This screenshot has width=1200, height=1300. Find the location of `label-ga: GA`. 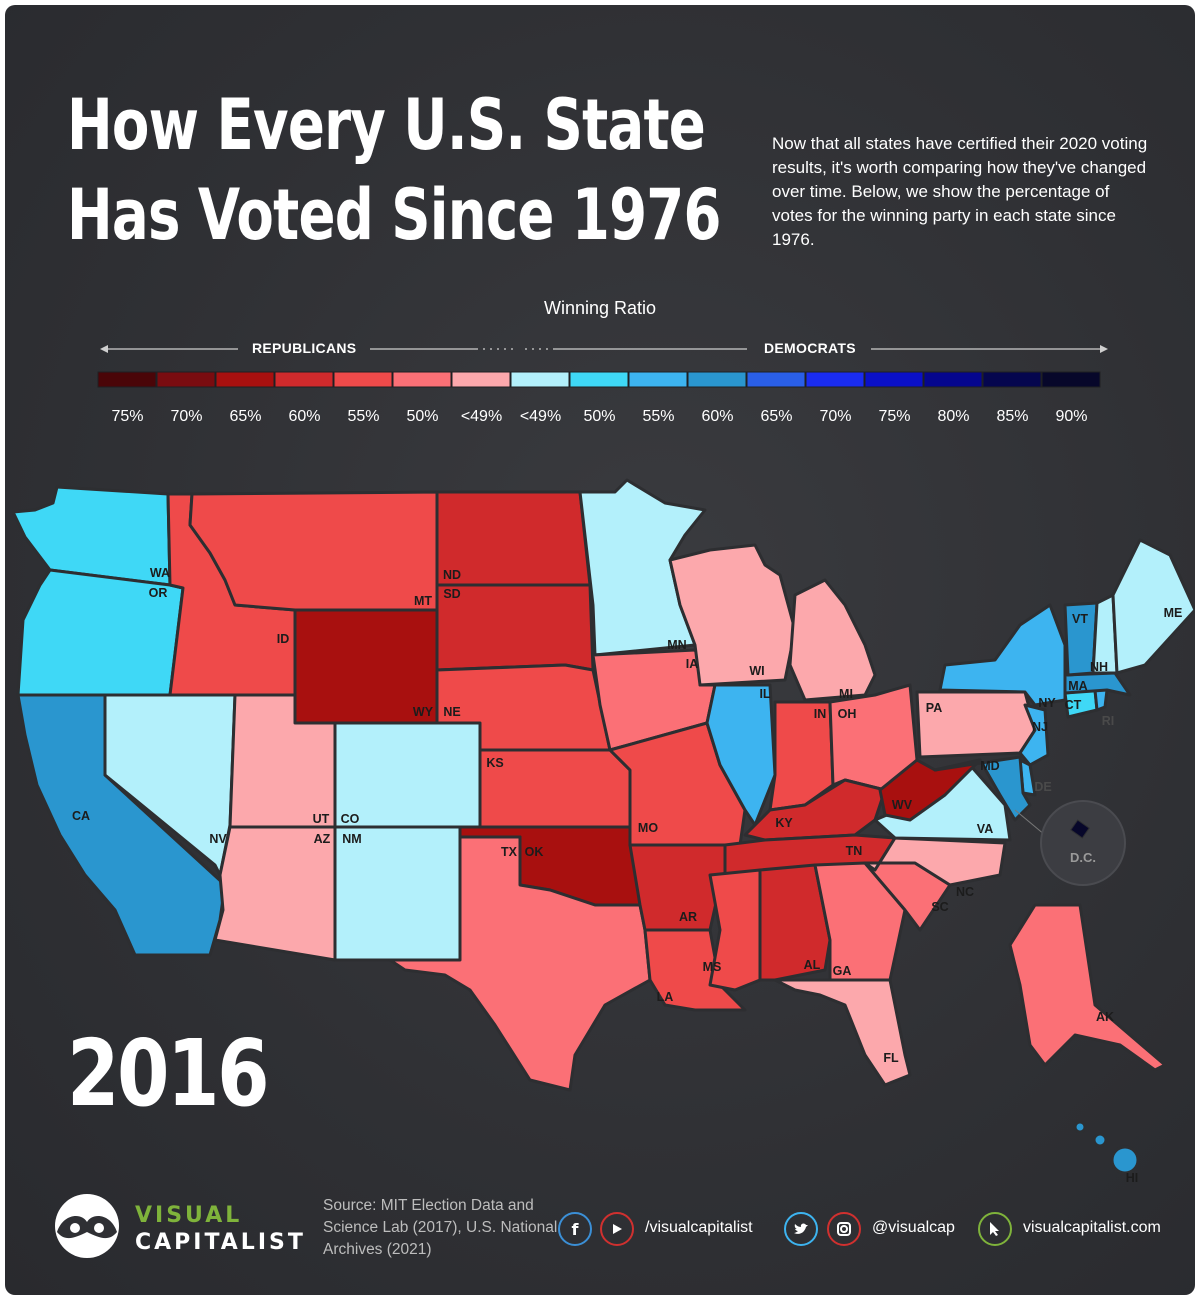

label-ga: GA is located at coordinates (842, 971).